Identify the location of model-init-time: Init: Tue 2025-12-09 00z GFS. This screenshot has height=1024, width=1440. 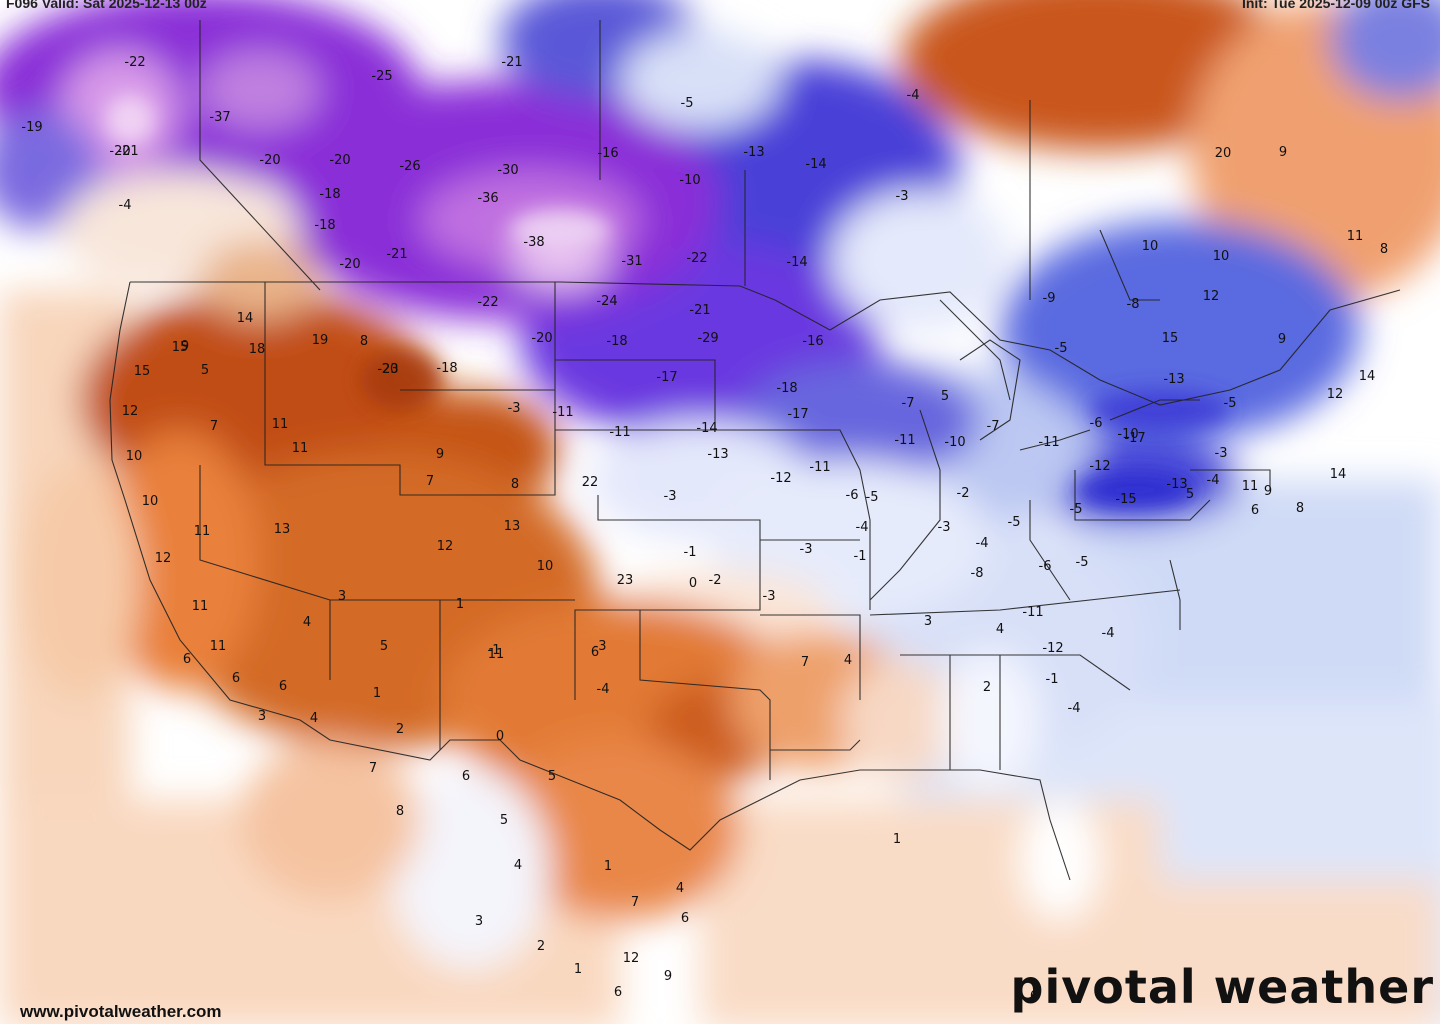
(1335, 5).